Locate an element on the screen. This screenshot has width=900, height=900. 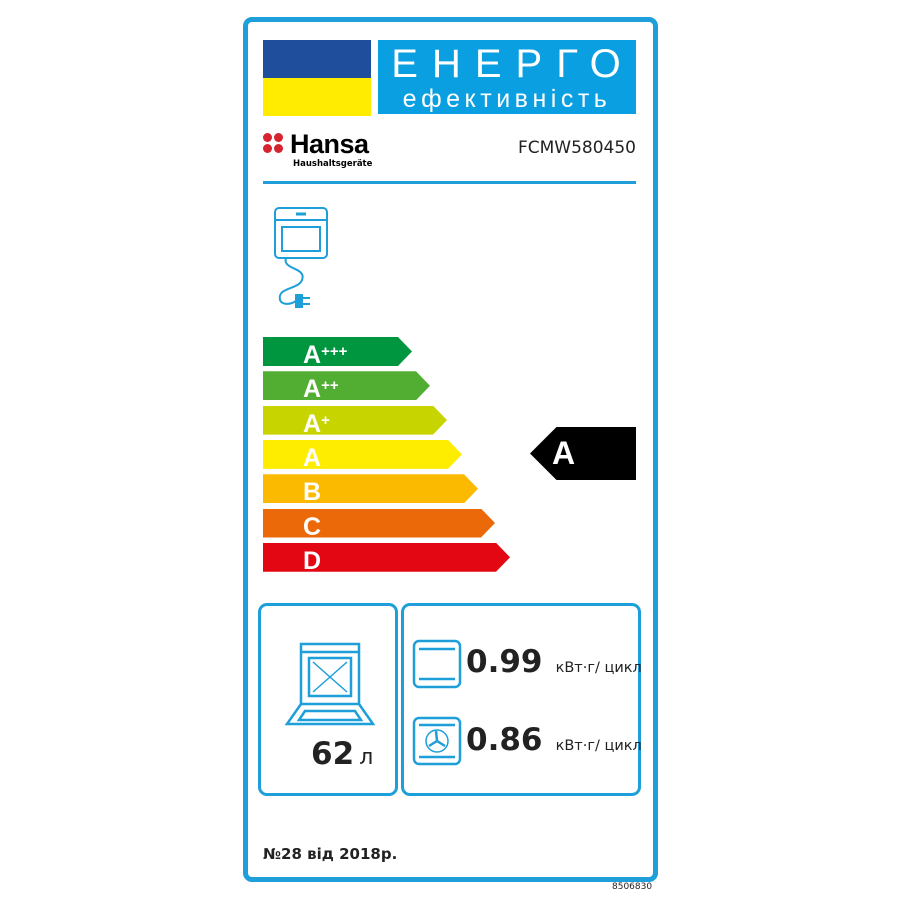
rating-arrow: A is located at coordinates (583, 453).